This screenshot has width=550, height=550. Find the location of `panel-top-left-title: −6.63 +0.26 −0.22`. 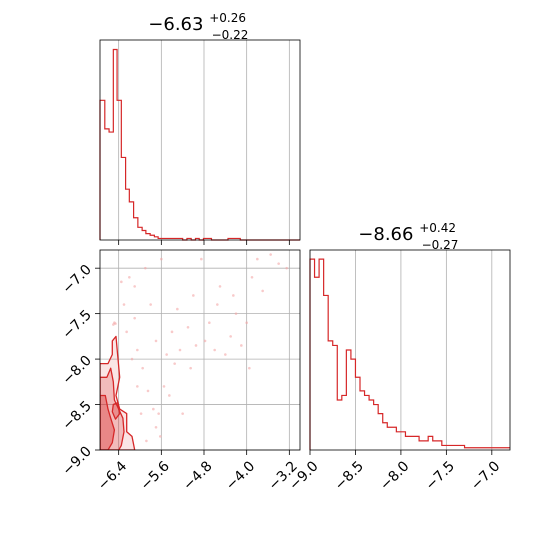

panel-top-left-title: −6.63 +0.26 −0.22 is located at coordinates (199, 24).